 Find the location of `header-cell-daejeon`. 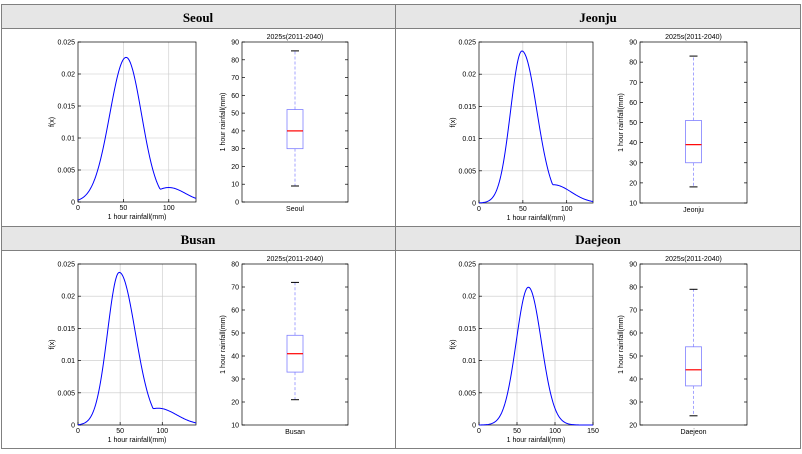

header-cell-daejeon is located at coordinates (598, 238).